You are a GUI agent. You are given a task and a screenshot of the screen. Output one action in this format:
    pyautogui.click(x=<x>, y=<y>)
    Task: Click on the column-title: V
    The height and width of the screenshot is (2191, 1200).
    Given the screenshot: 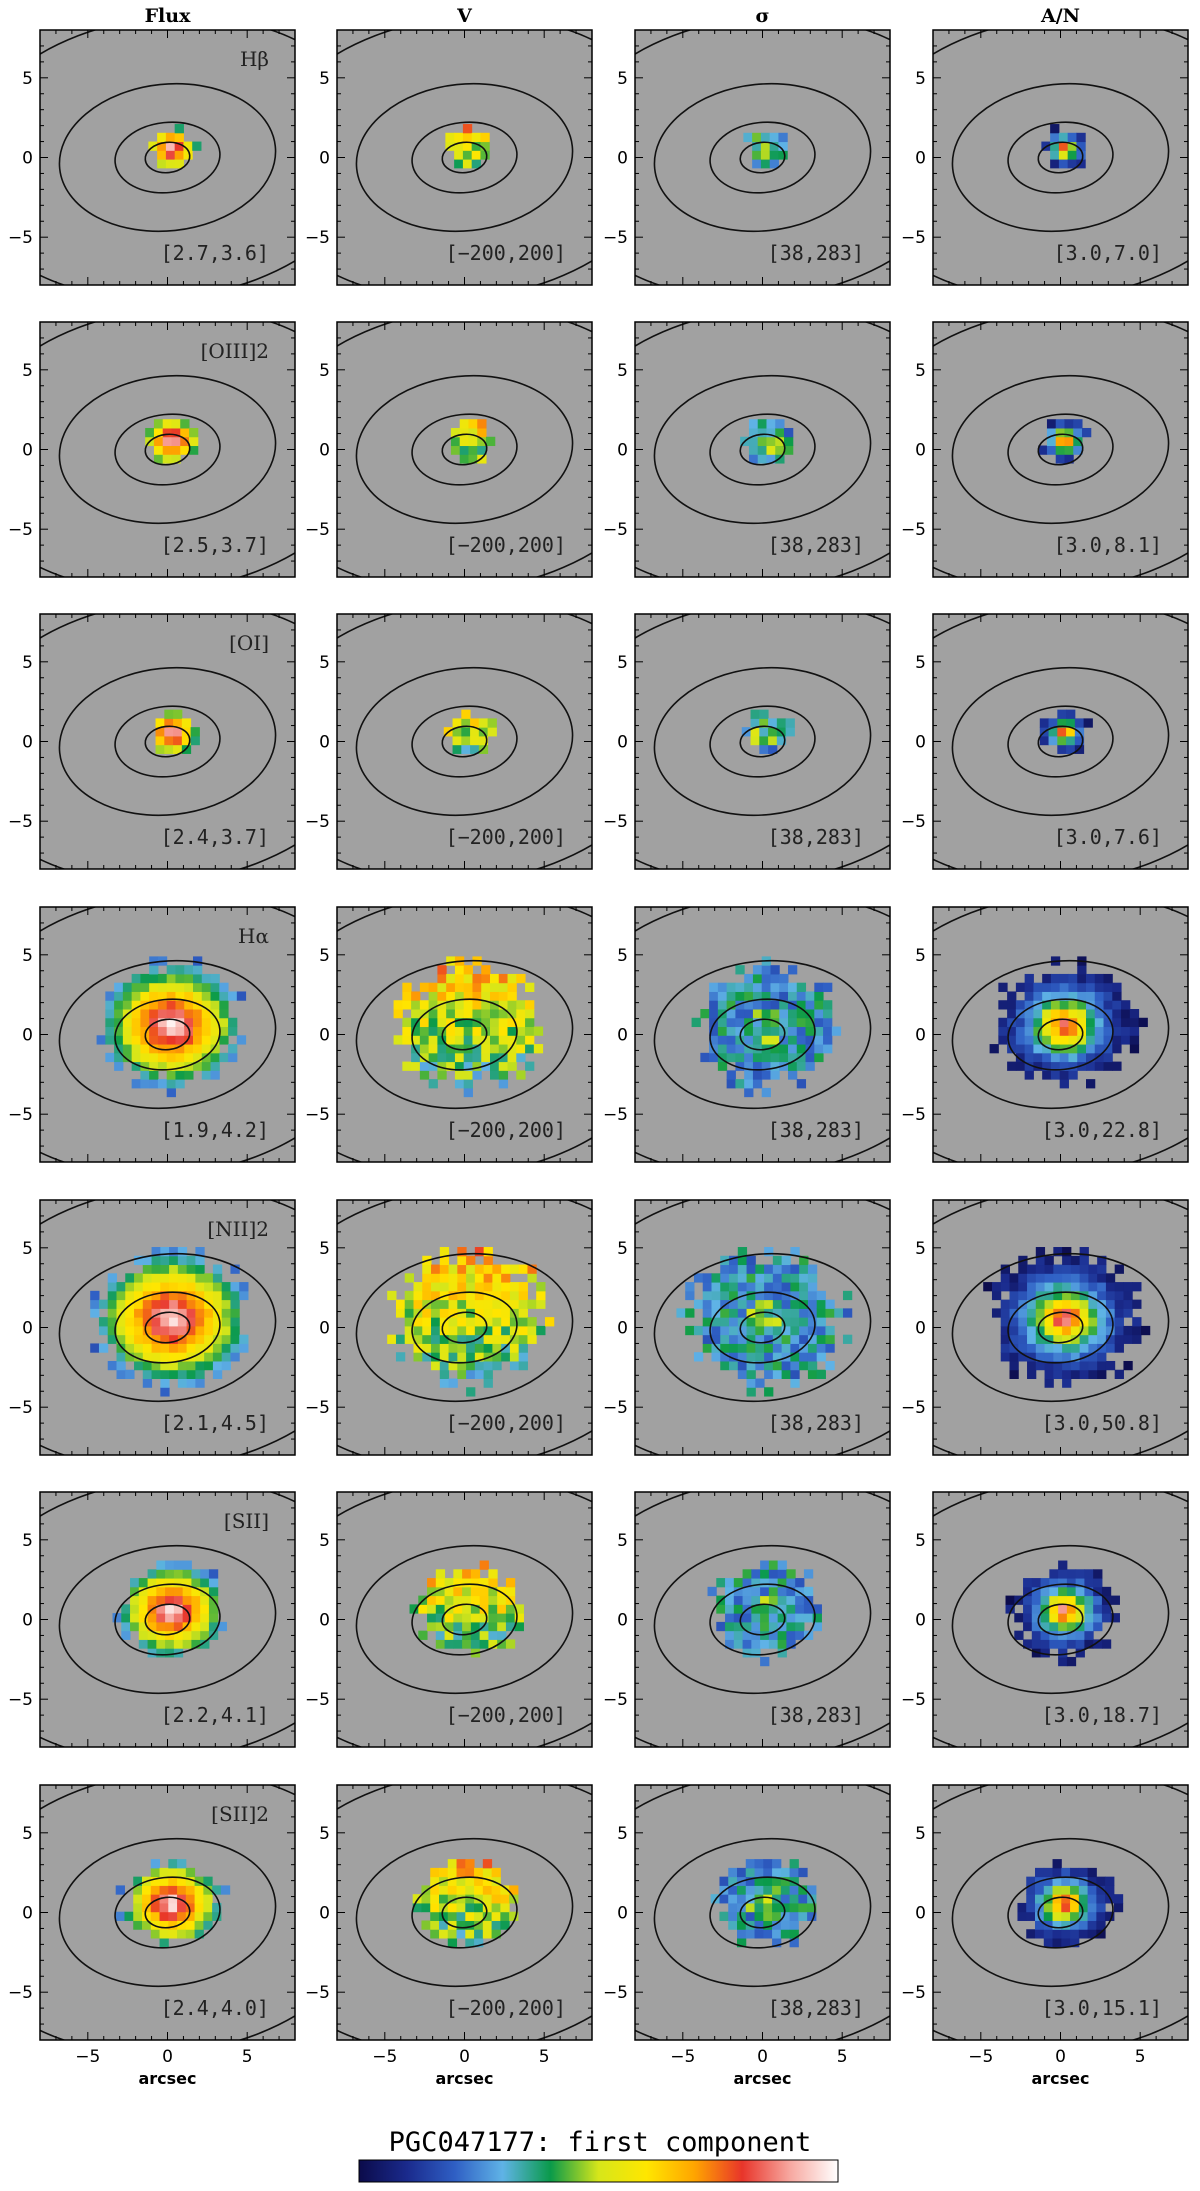 What is the action you would take?
    pyautogui.click(x=464, y=16)
    